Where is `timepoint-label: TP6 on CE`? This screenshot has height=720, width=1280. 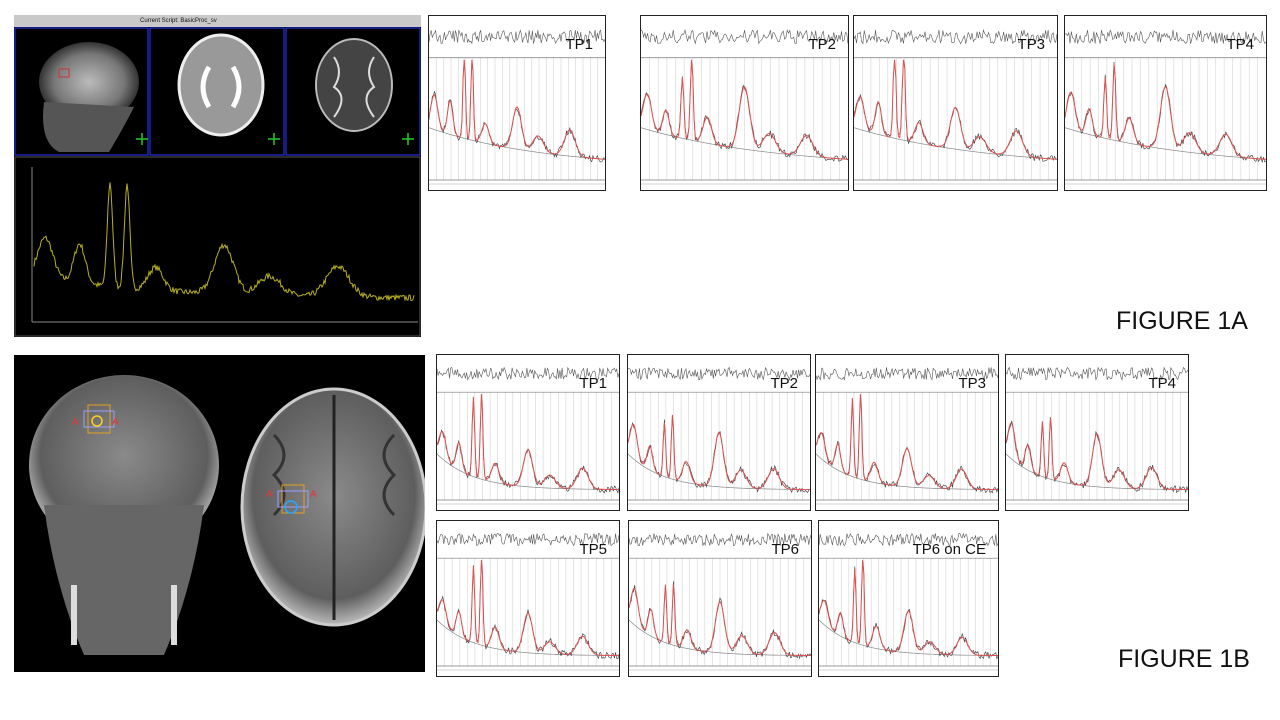 timepoint-label: TP6 on CE is located at coordinates (949, 549).